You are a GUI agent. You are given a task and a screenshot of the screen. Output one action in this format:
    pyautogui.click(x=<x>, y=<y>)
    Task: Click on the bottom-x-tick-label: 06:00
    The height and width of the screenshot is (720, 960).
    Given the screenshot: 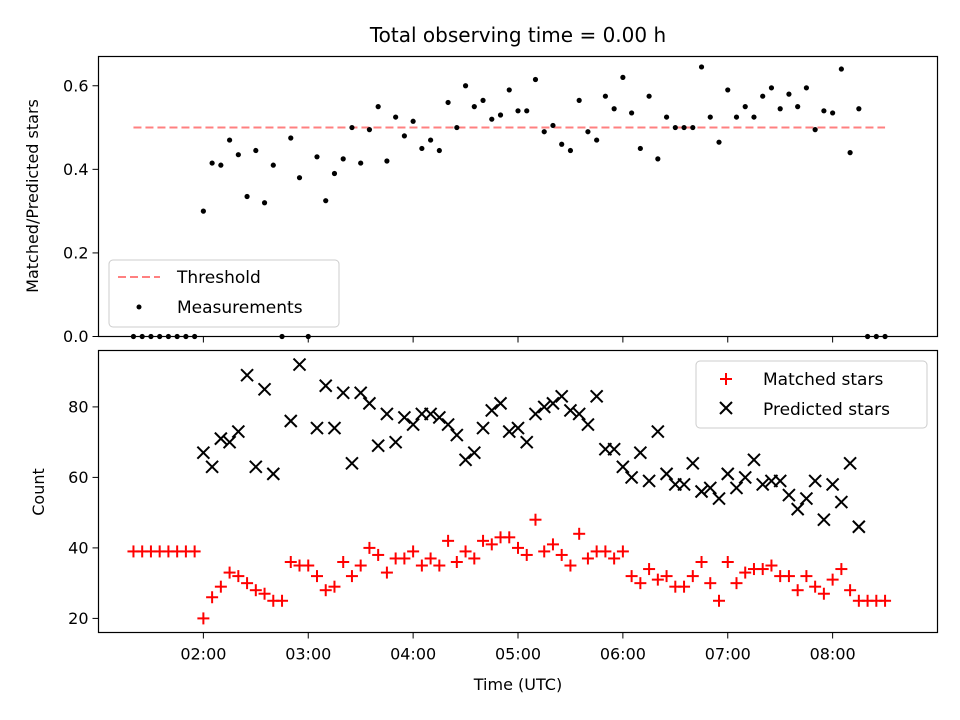 What is the action you would take?
    pyautogui.click(x=623, y=654)
    